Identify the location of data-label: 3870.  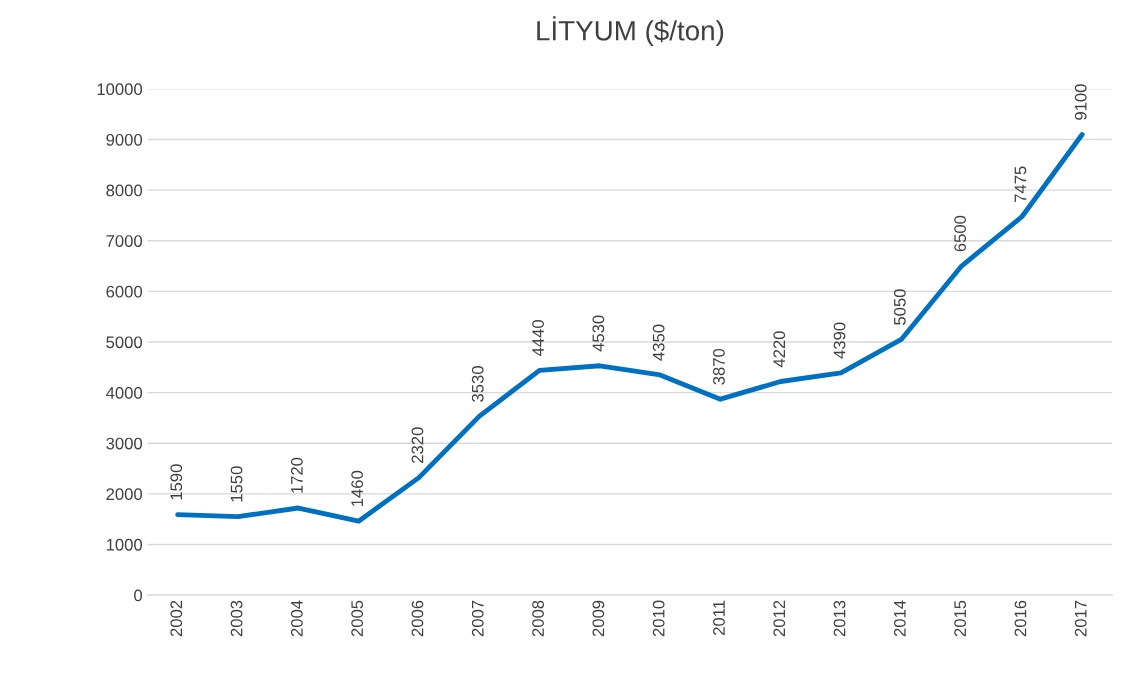
(719, 366).